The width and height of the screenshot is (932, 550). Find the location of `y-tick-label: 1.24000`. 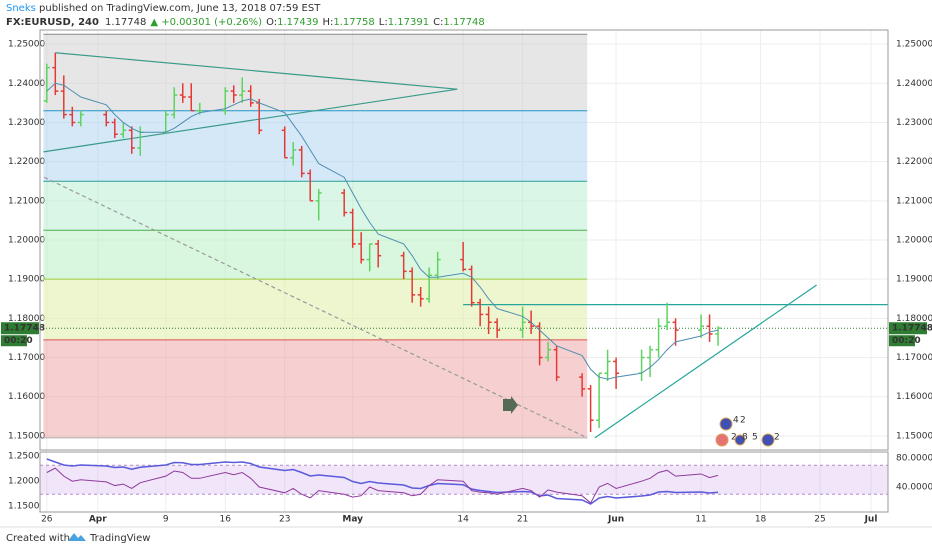

y-tick-label: 1.24000 is located at coordinates (26, 84).